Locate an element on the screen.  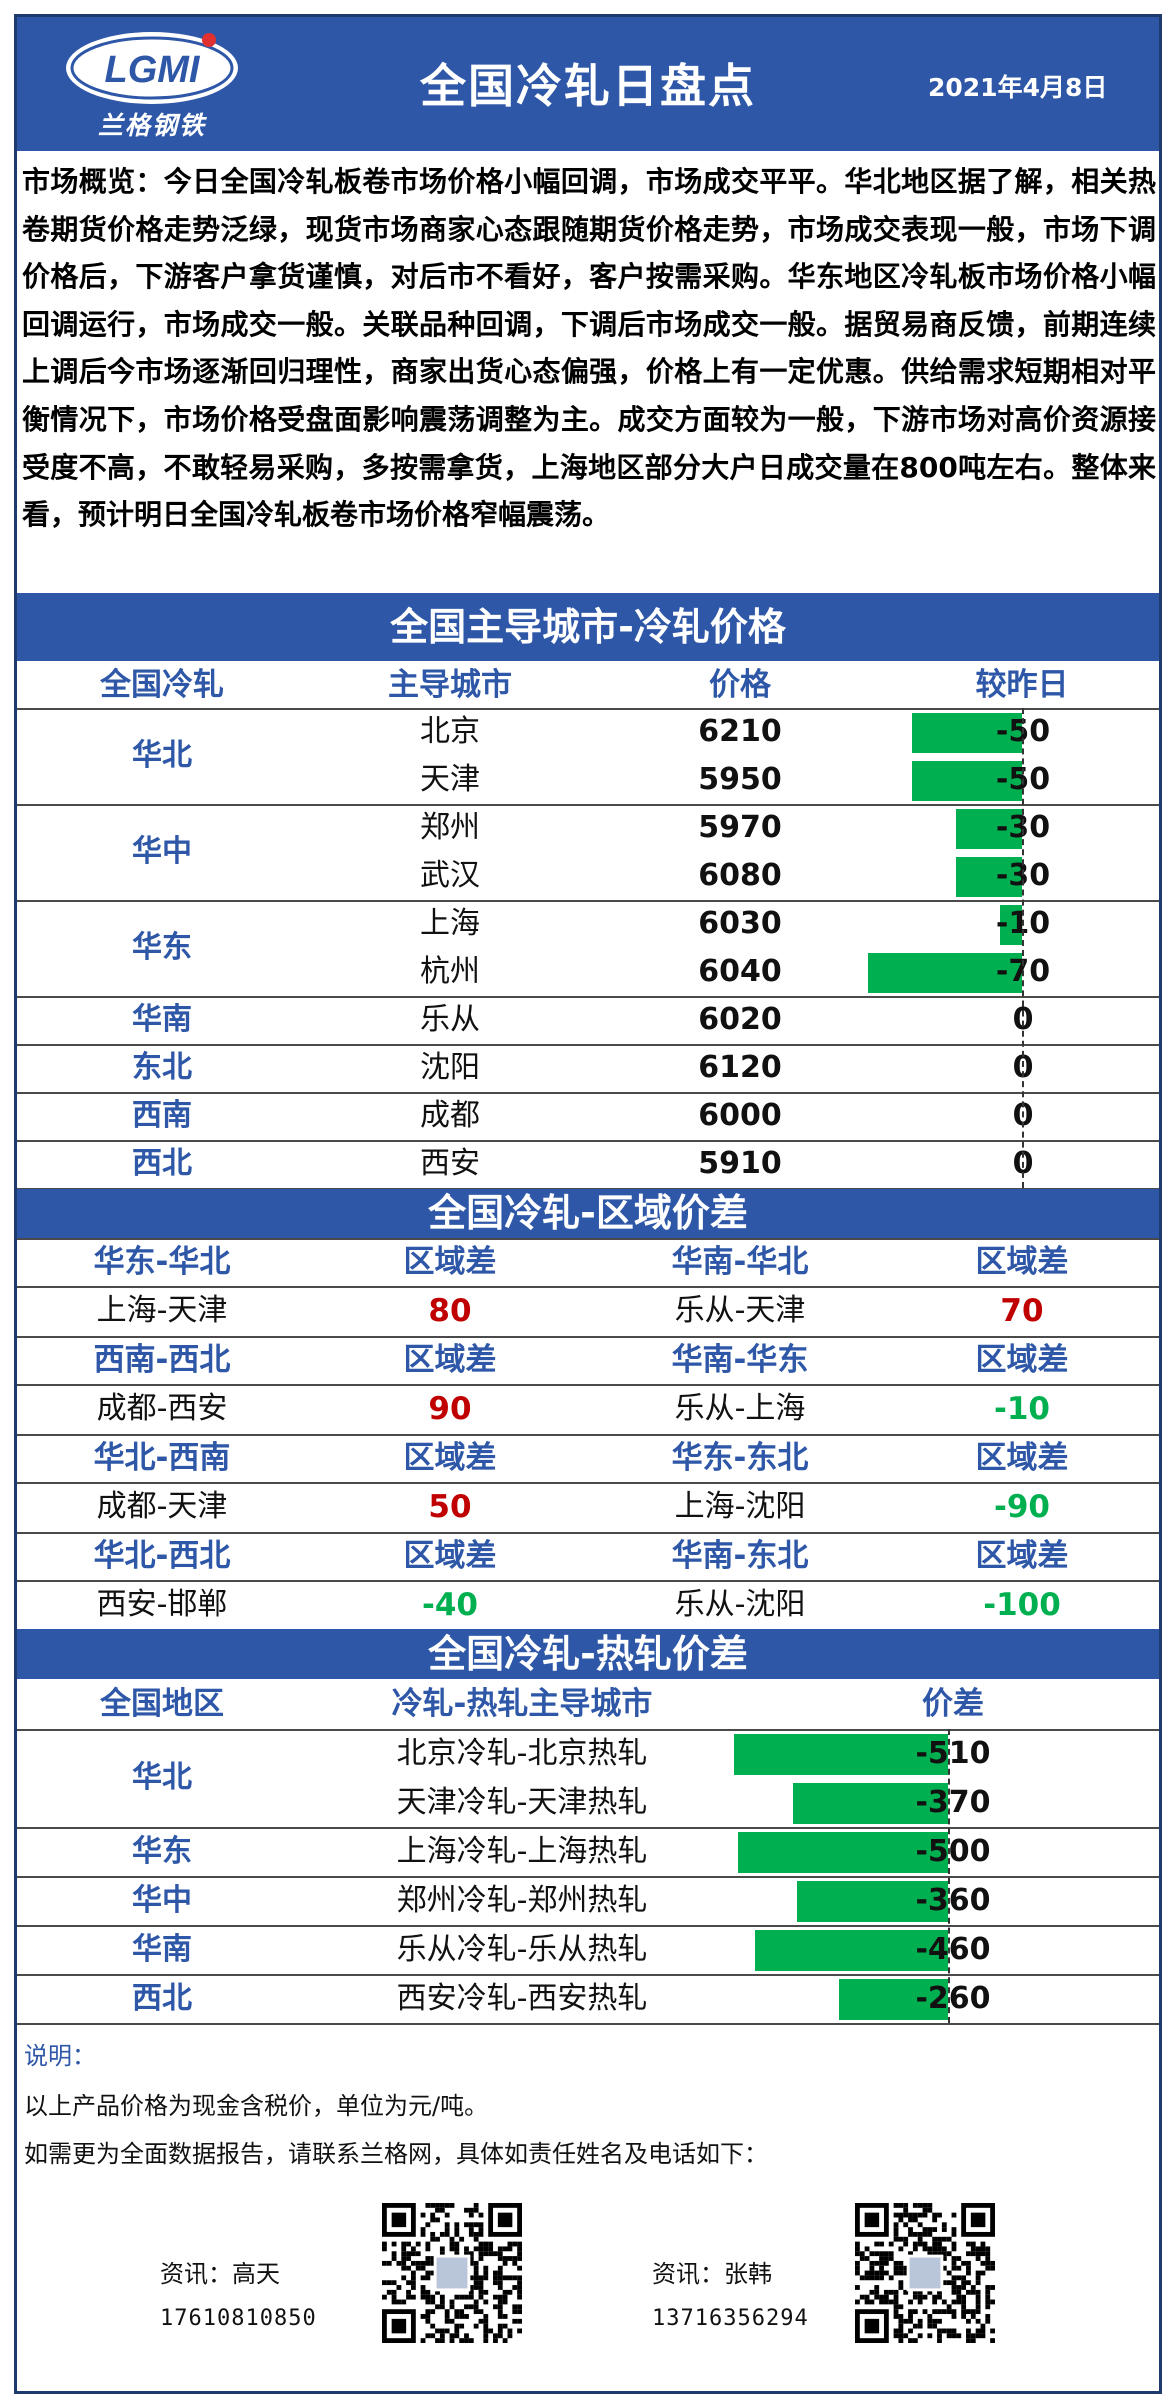
city-name: 杭州 is located at coordinates (450, 971).